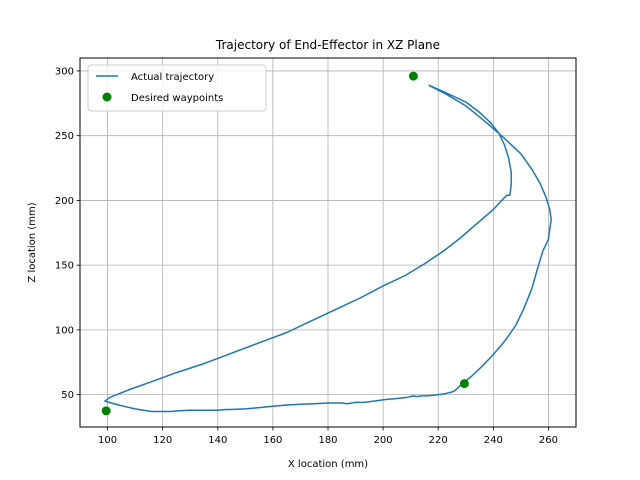 The image size is (640, 480). I want to click on x-tick-label: 100, so click(107, 440).